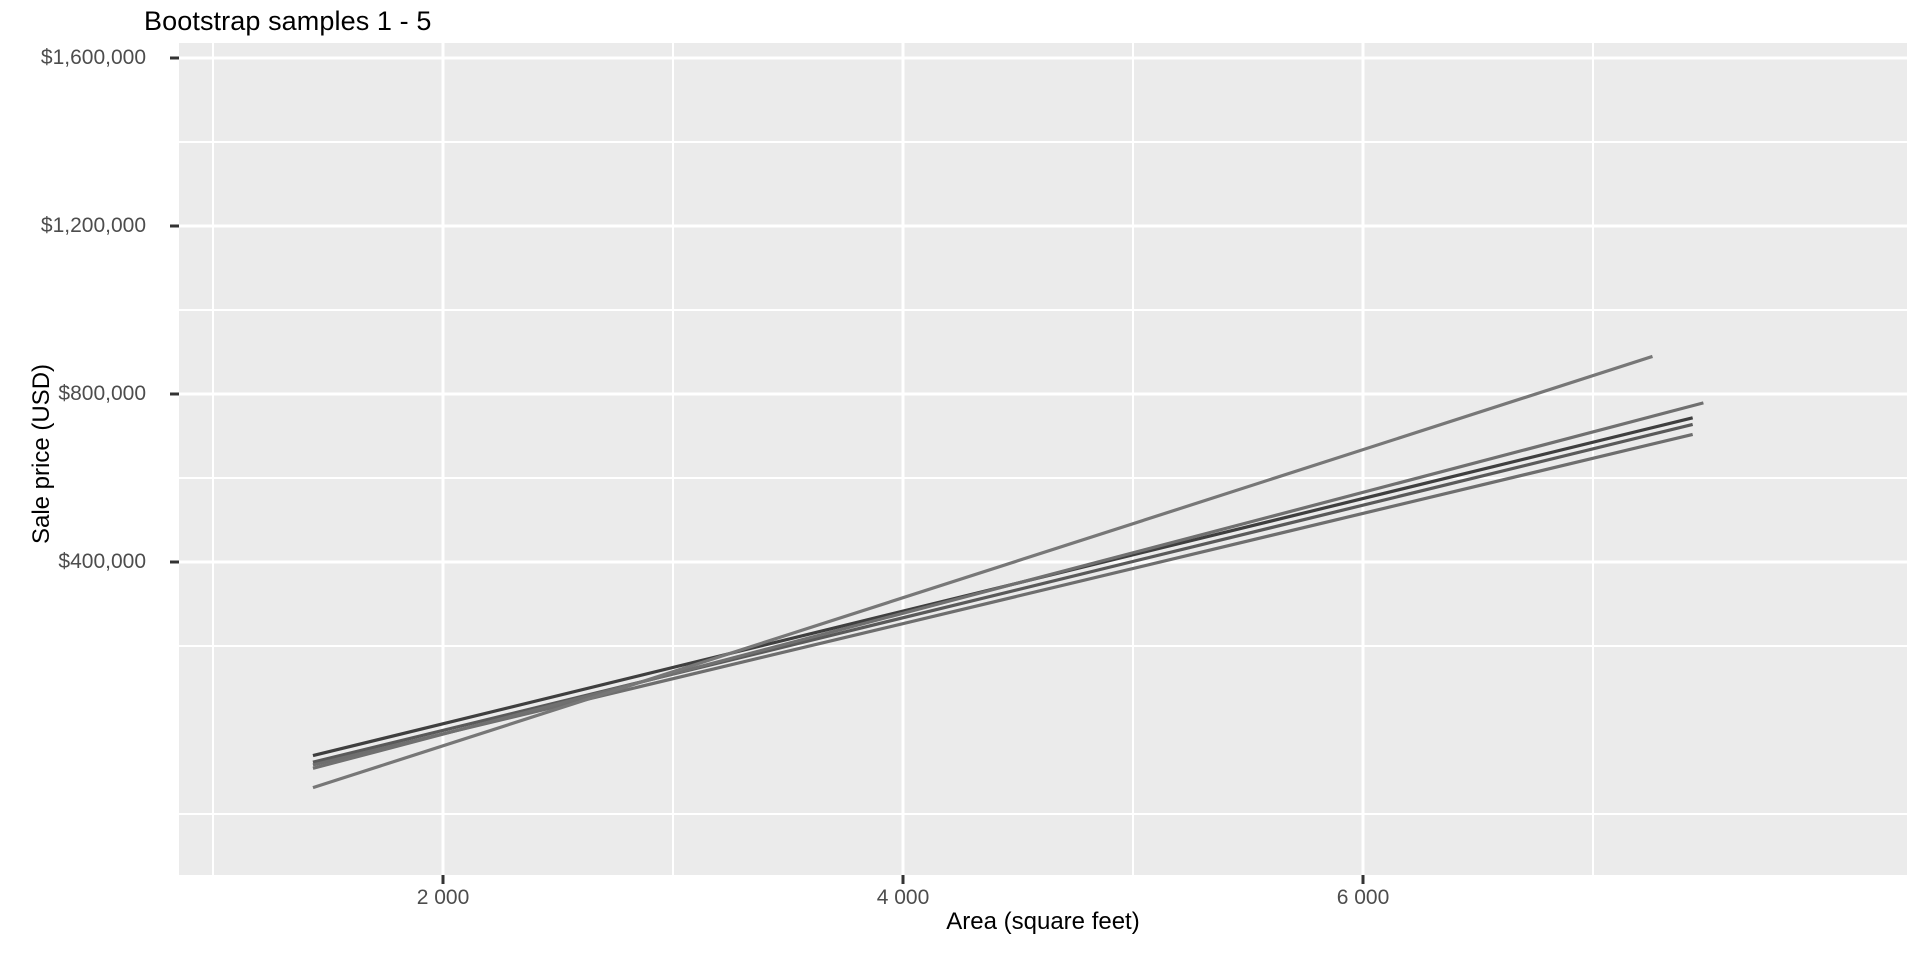  What do you see at coordinates (1363, 897) in the screenshot?
I see `x-tick-label-6000: 6 000` at bounding box center [1363, 897].